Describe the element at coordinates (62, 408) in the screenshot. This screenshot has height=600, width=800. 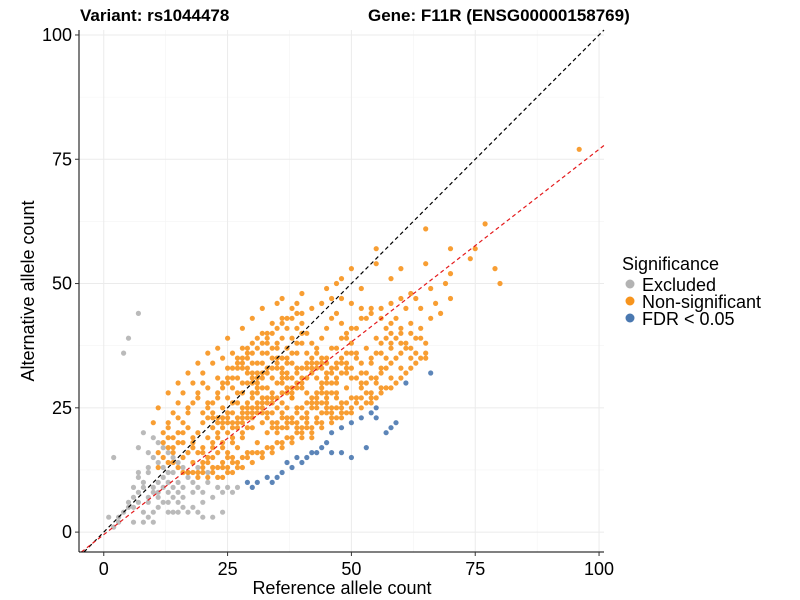
I see `y-tick-label: 25` at that location.